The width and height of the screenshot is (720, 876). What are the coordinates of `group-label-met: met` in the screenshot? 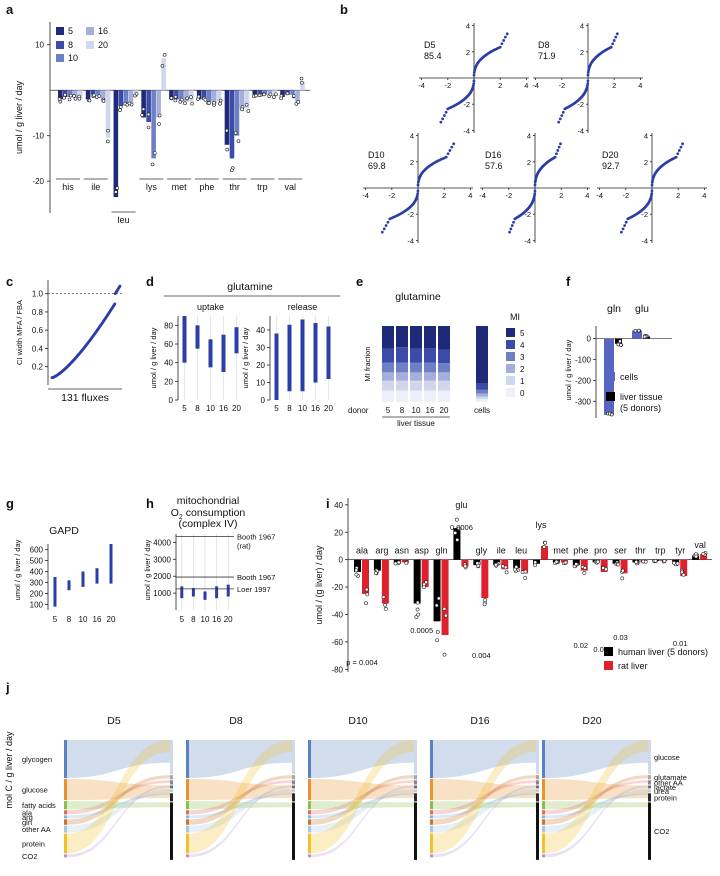 It's located at (180, 187).